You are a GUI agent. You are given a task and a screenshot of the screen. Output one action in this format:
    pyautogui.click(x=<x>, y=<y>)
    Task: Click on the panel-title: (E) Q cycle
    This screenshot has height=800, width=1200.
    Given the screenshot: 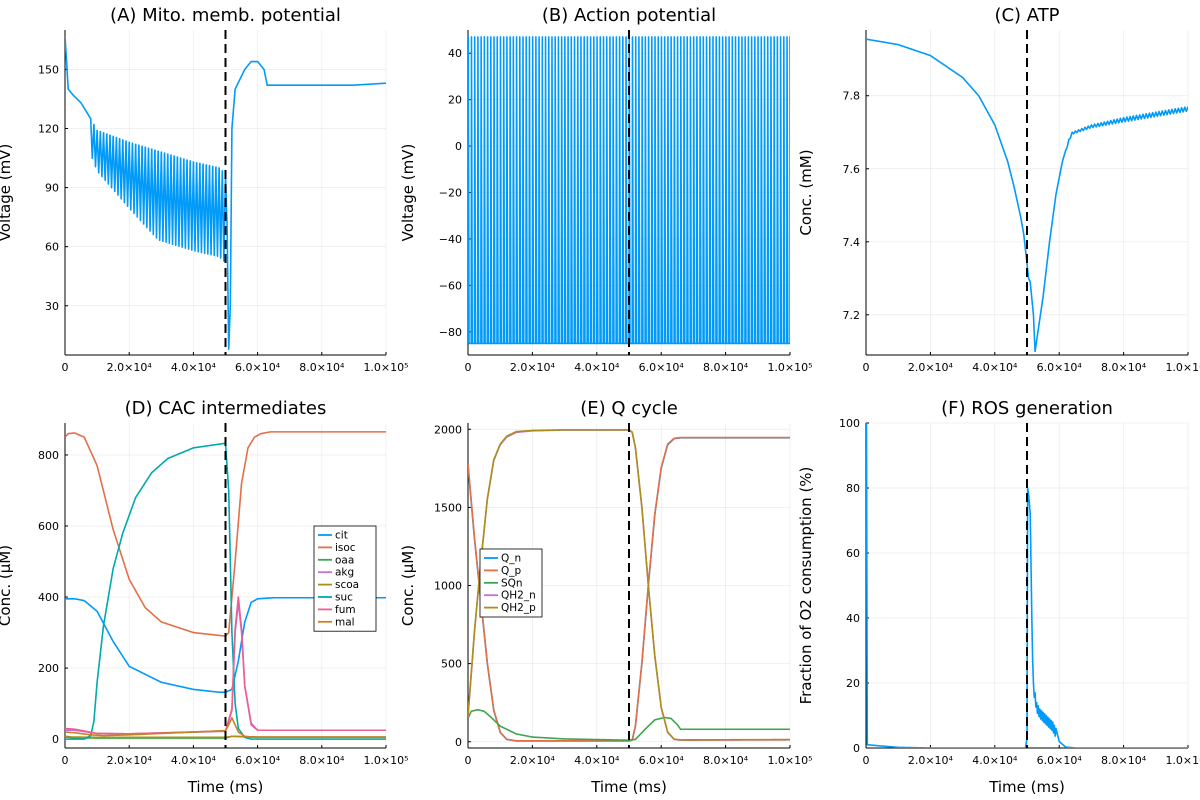 What is the action you would take?
    pyautogui.click(x=629, y=408)
    